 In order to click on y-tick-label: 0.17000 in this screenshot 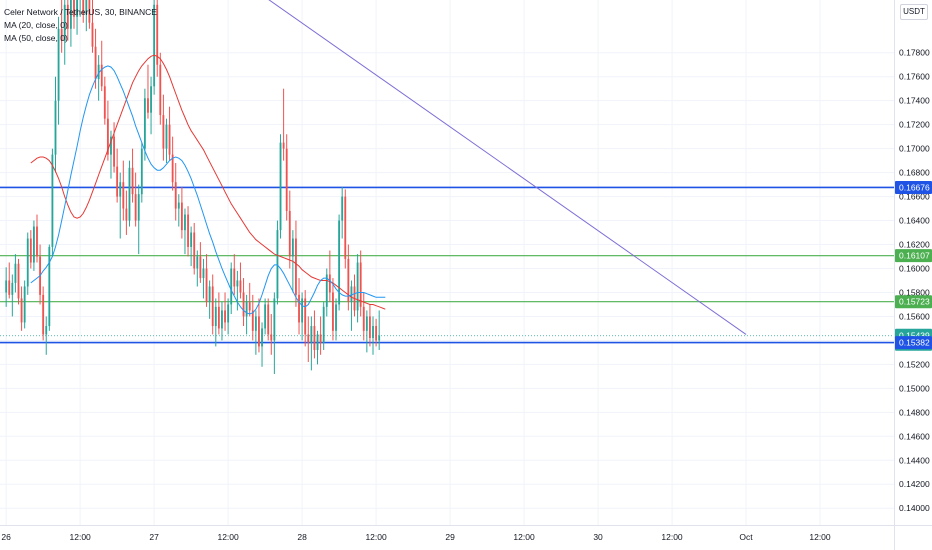, I will do `click(914, 149)`.